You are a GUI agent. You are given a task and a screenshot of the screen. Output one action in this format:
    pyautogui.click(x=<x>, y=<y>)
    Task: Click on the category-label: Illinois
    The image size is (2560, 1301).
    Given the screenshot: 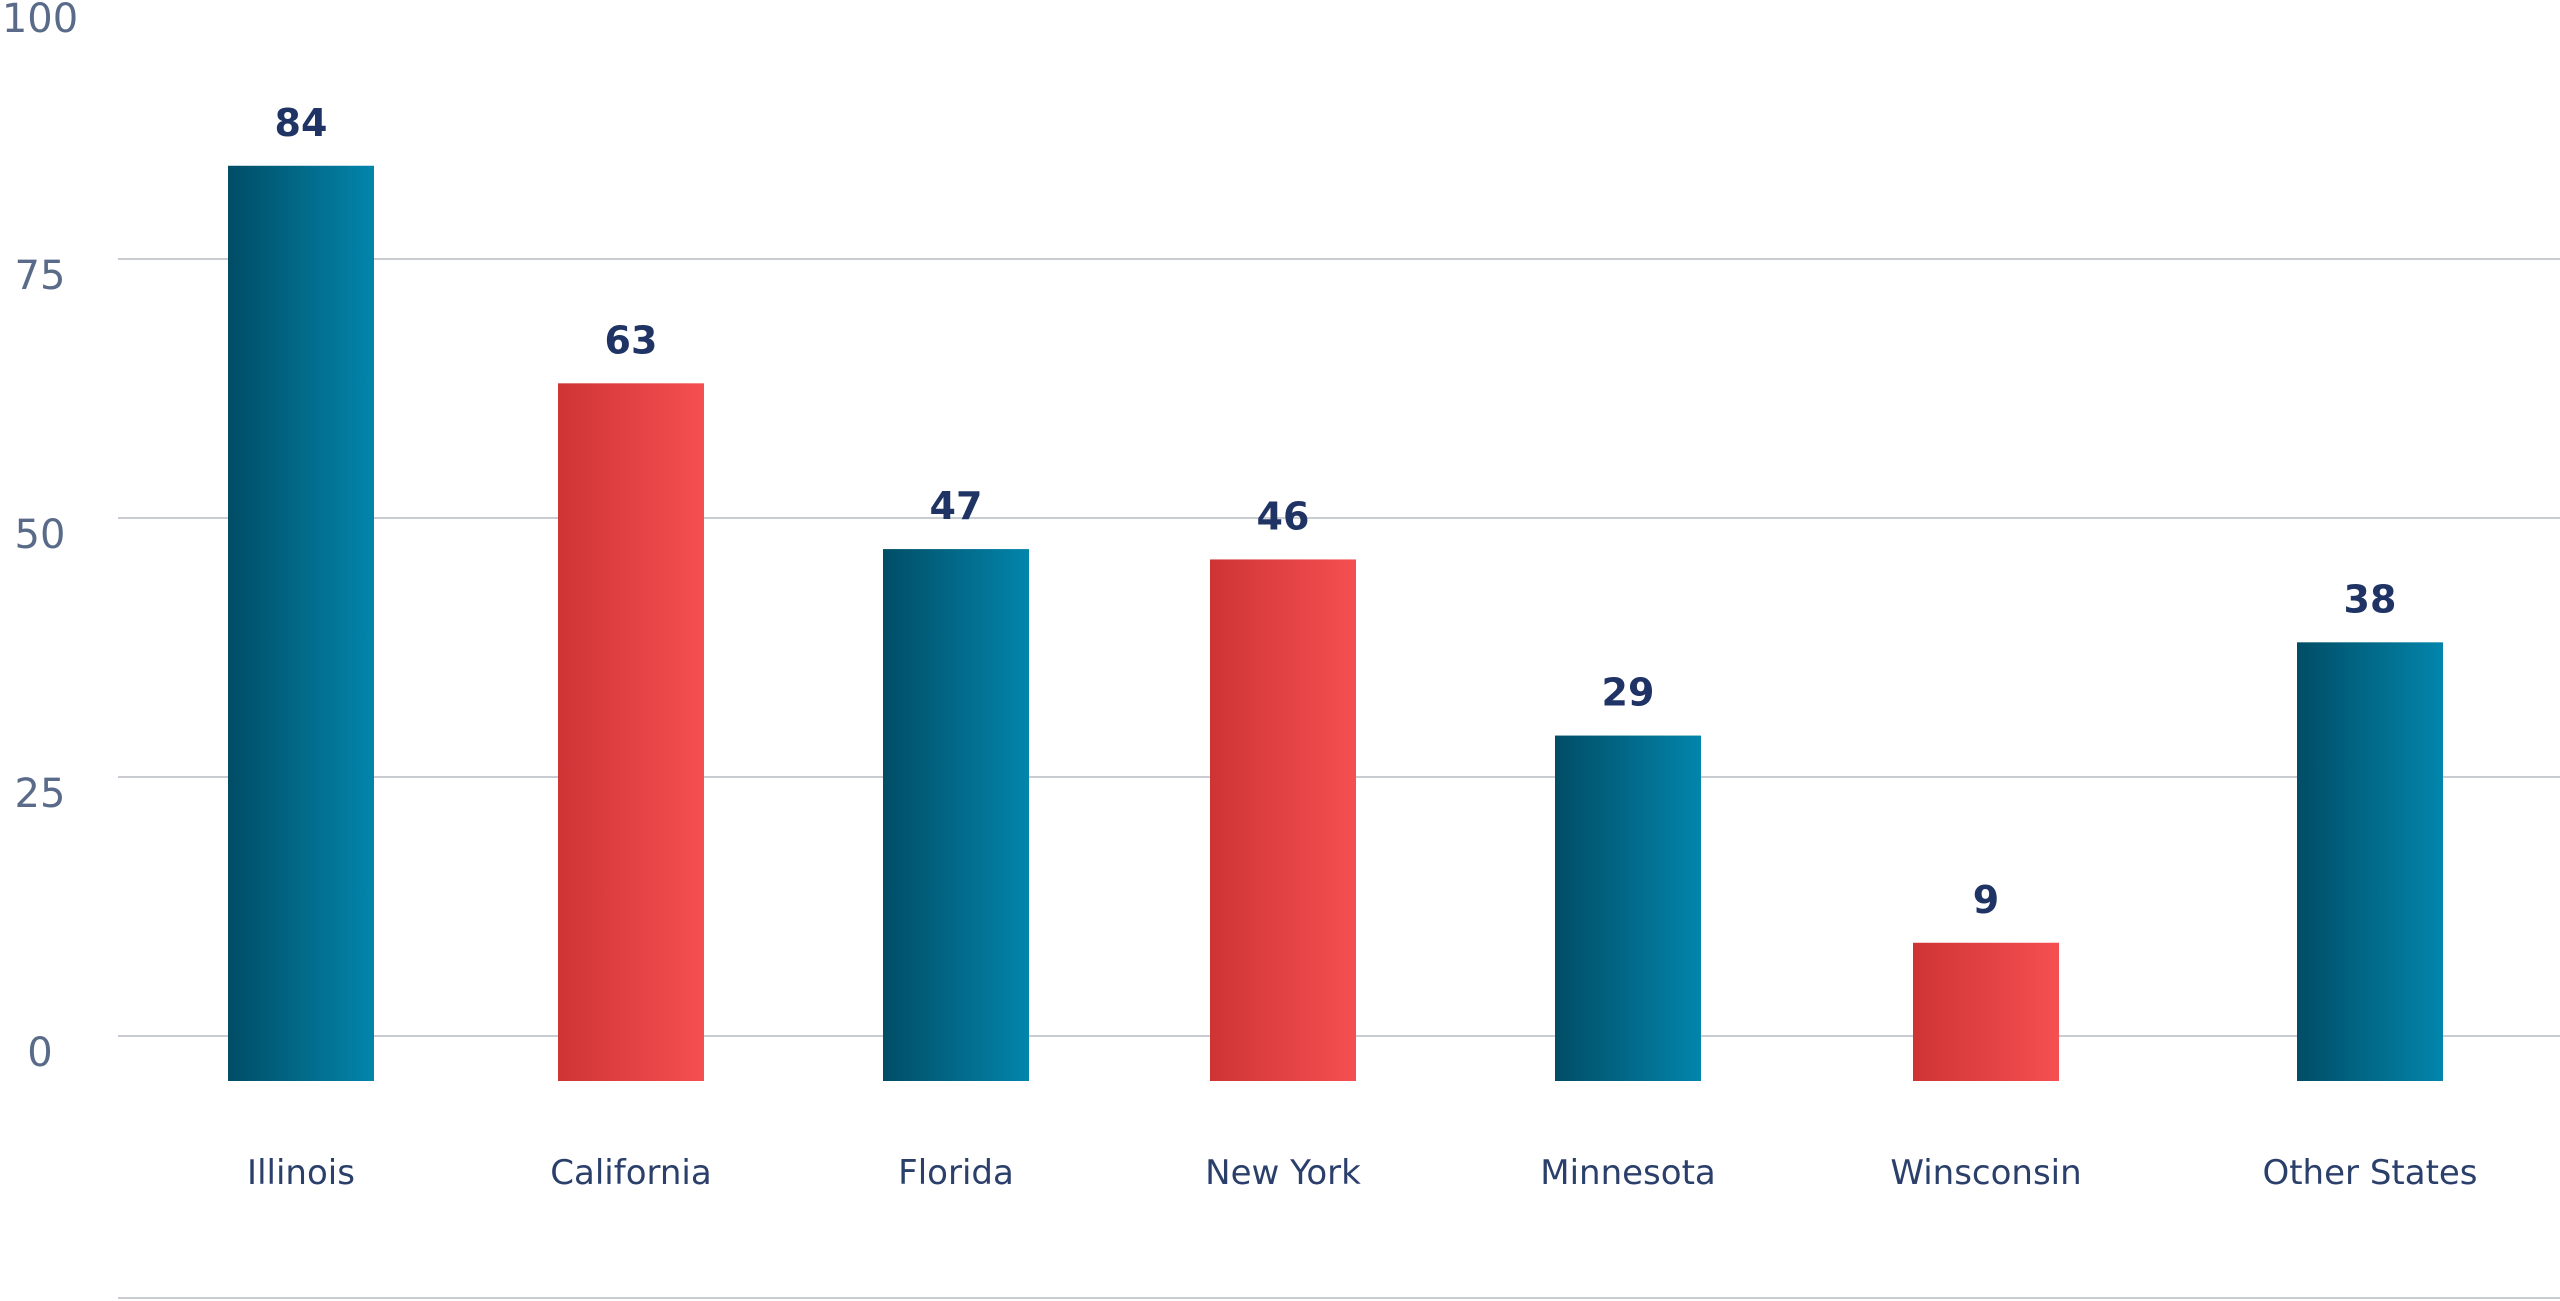 What is the action you would take?
    pyautogui.click(x=301, y=1173)
    